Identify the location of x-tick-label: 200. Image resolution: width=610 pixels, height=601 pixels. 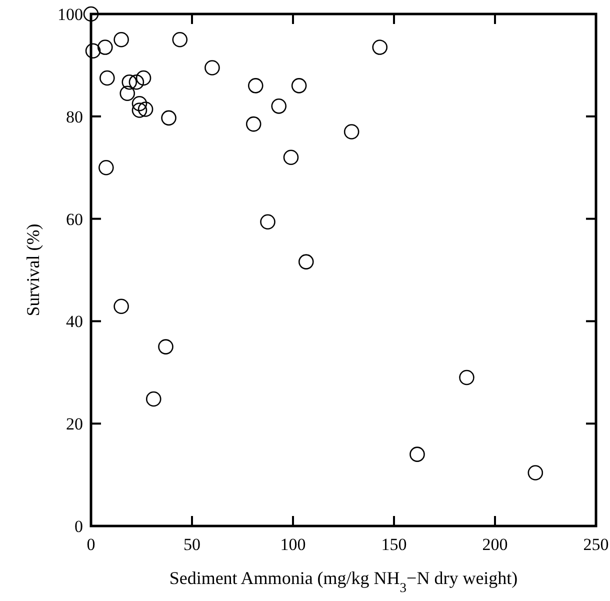
(495, 544).